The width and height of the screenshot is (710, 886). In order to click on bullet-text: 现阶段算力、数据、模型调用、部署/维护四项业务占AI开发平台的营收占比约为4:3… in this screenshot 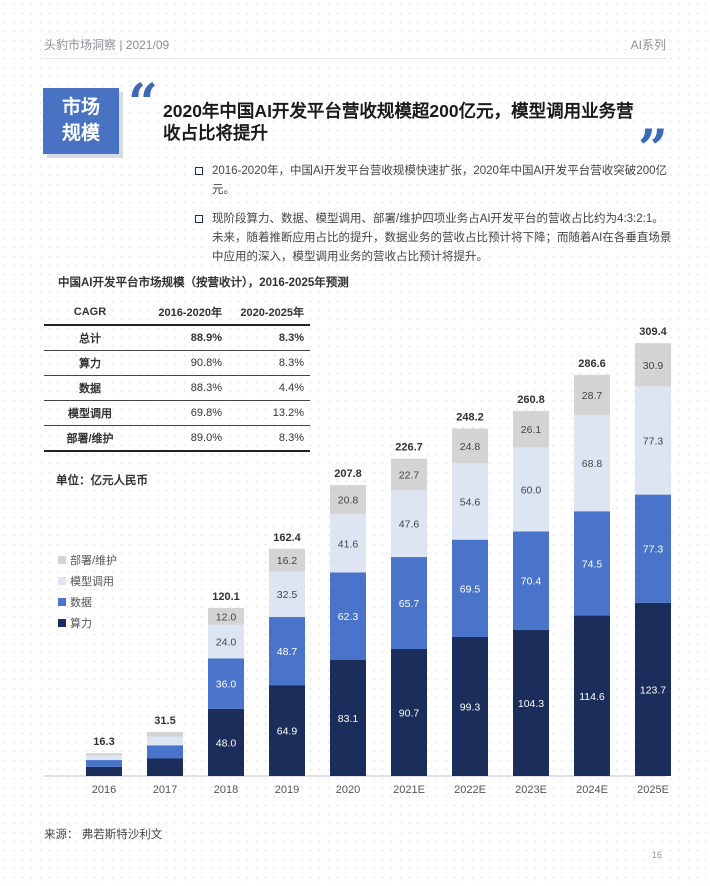, I will do `click(442, 238)`.